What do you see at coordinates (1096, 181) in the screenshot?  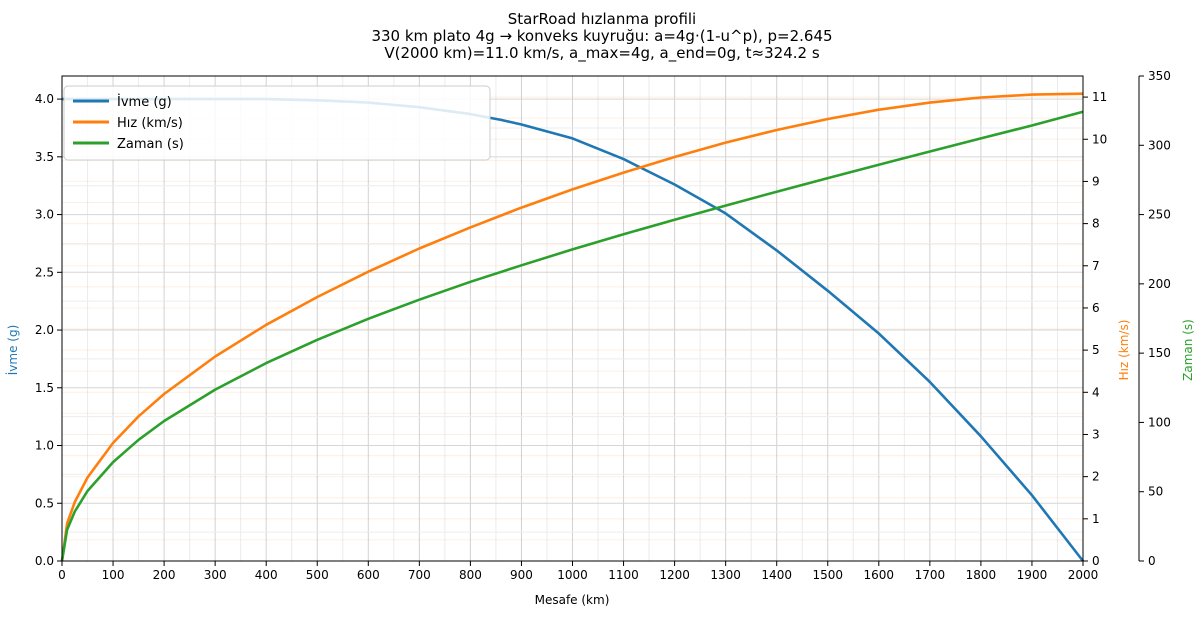 I see `right-tick-label: 9` at bounding box center [1096, 181].